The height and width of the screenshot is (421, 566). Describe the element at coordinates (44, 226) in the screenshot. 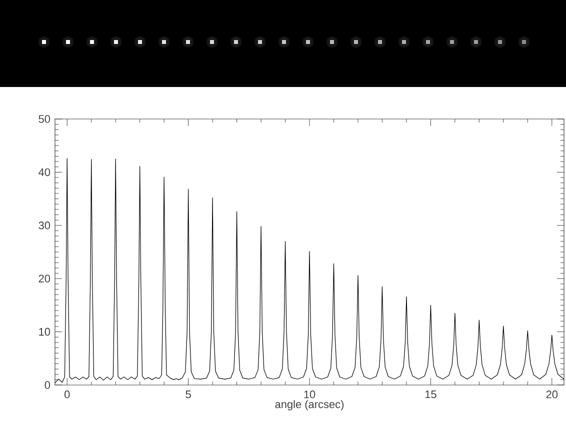

I see `y-tick-label: 30` at that location.